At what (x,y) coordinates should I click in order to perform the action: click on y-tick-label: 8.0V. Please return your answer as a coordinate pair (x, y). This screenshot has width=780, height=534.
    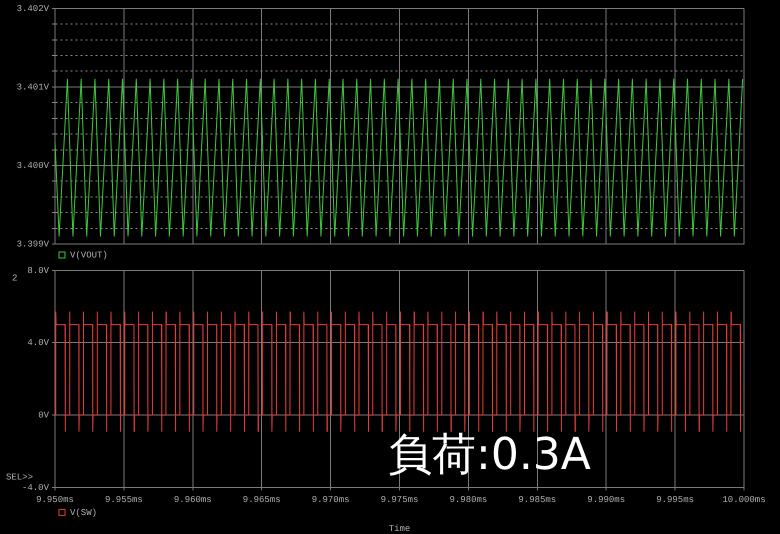
    Looking at the image, I should click on (38, 271).